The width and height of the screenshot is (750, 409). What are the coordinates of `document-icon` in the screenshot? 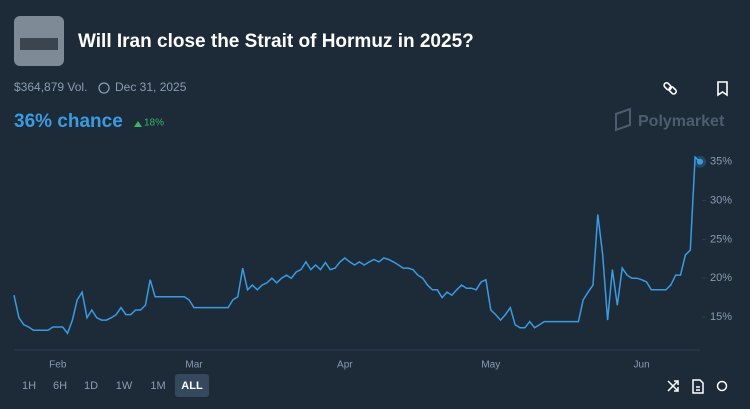 It's located at (698, 386).